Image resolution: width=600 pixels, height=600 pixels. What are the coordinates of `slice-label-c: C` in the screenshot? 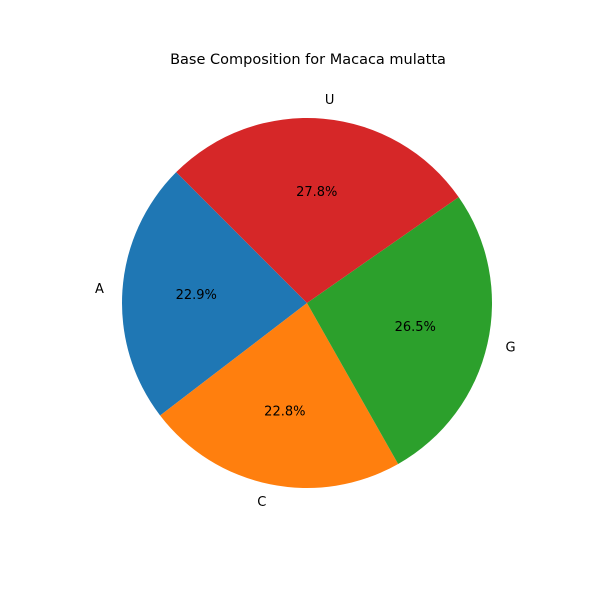 It's located at (261, 502).